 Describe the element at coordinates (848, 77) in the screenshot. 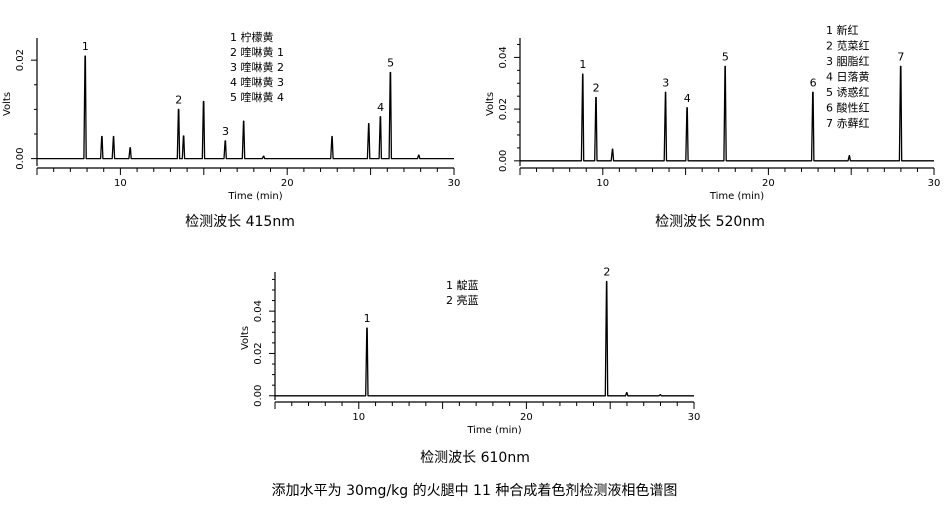

I see `legend-entry: 4 日落黄` at that location.